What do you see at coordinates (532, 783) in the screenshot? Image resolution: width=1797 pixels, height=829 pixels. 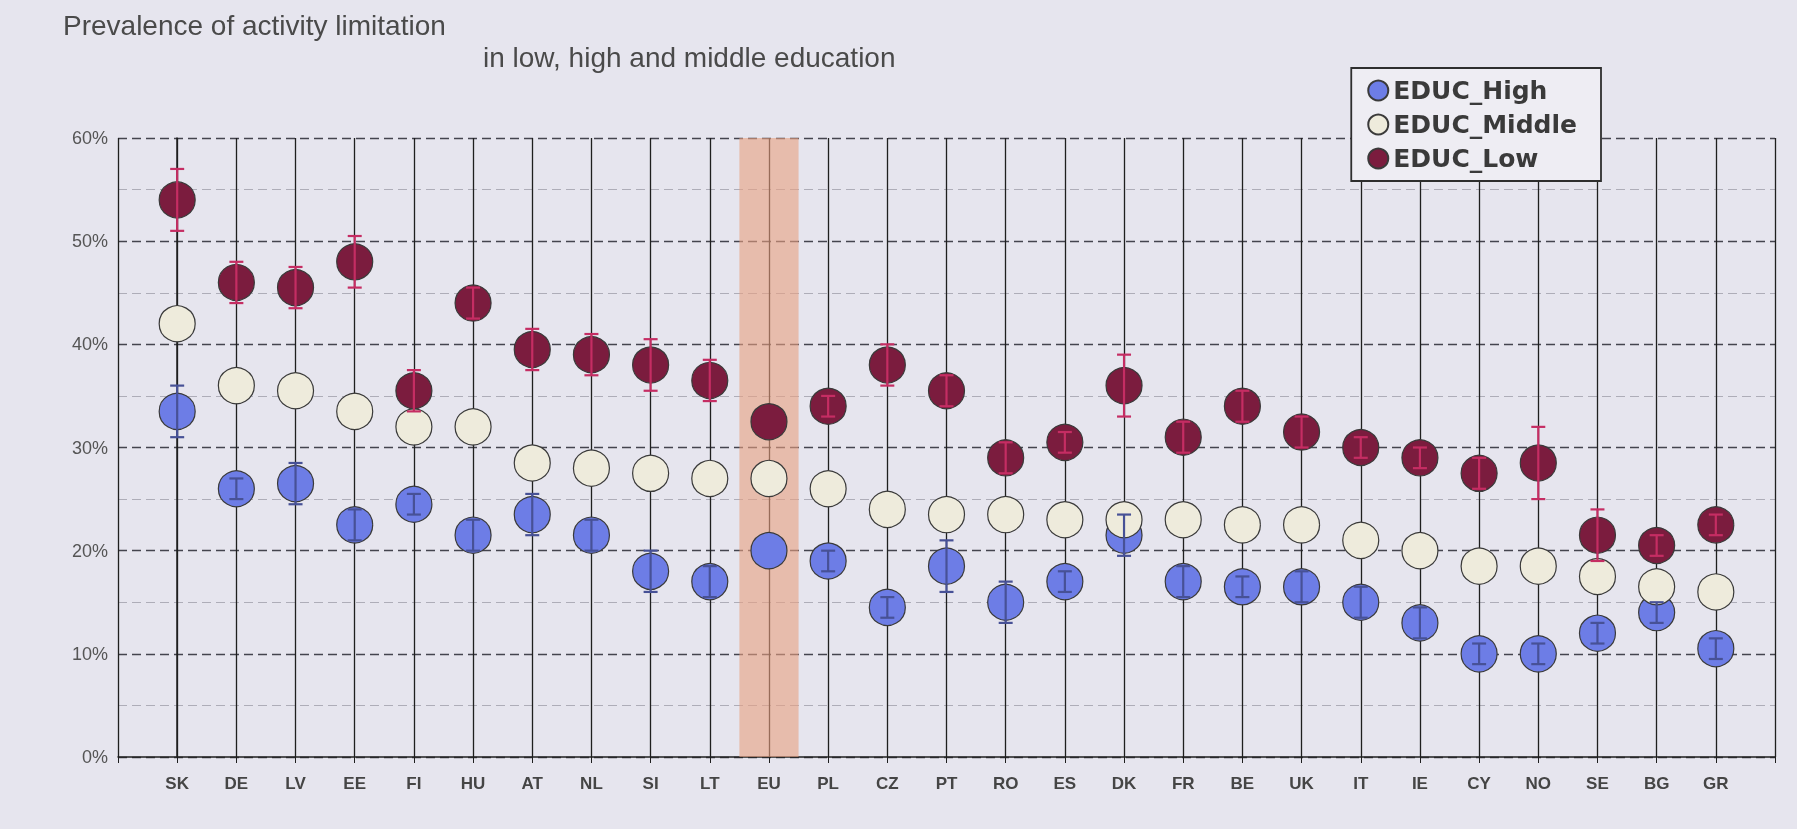 I see `x-tick-label: AT` at bounding box center [532, 783].